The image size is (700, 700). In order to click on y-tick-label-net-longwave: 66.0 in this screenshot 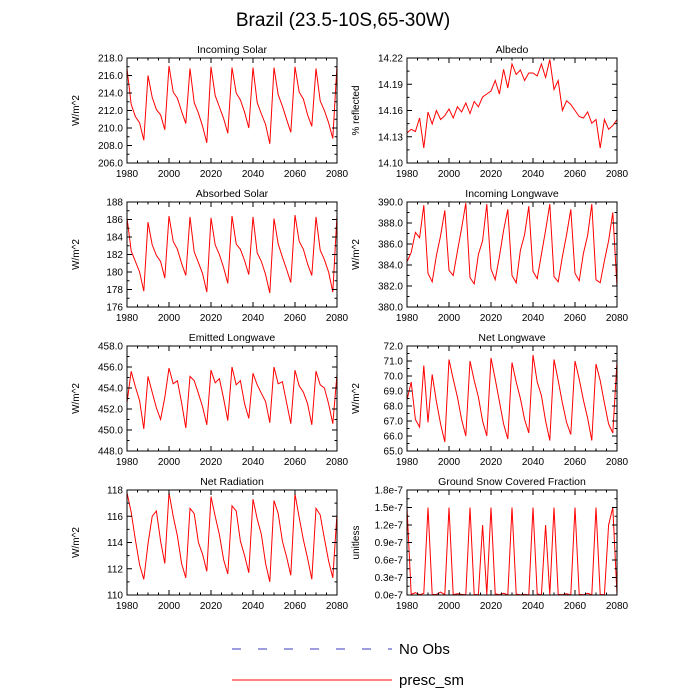, I will do `click(394, 437)`.